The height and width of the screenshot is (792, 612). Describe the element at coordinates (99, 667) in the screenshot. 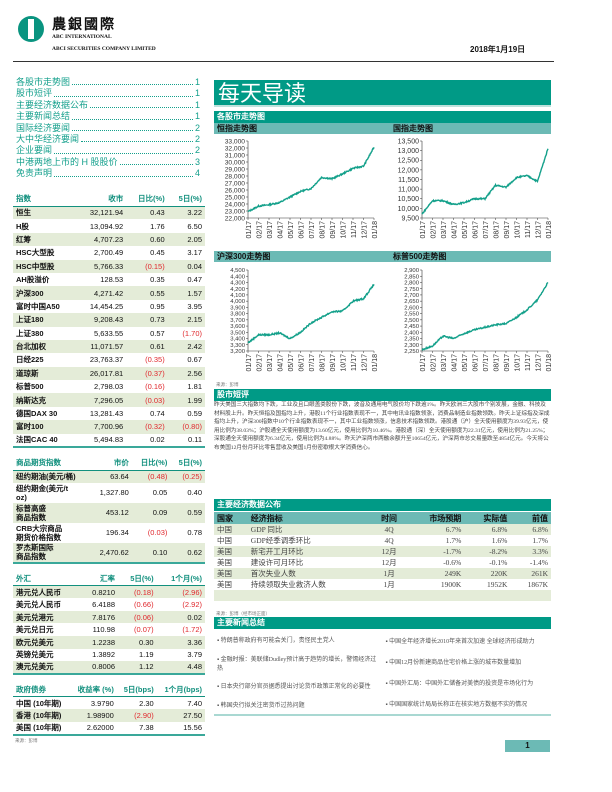

I see `table-cell: 0.8006` at that location.